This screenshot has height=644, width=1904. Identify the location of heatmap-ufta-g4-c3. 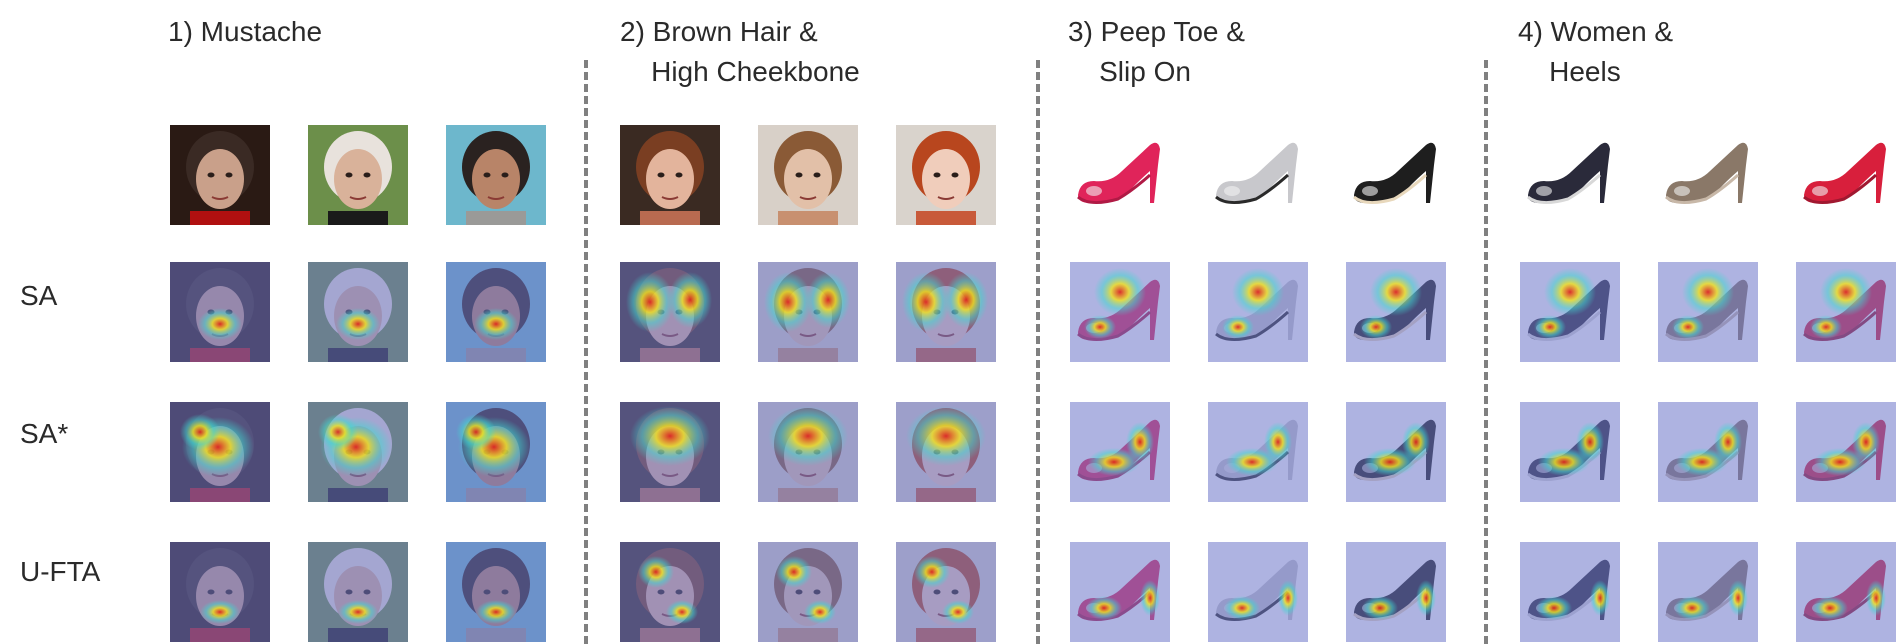
(1846, 592).